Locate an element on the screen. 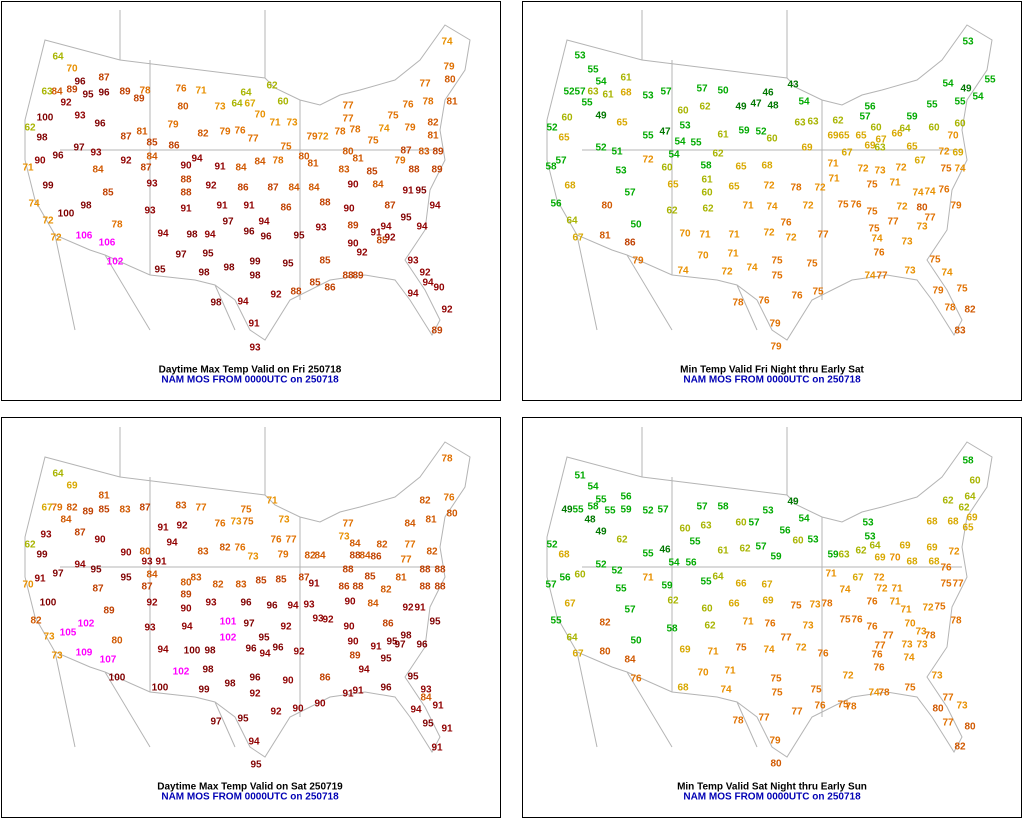 This screenshot has width=1024, height=819. temperature: 109 is located at coordinates (84, 653).